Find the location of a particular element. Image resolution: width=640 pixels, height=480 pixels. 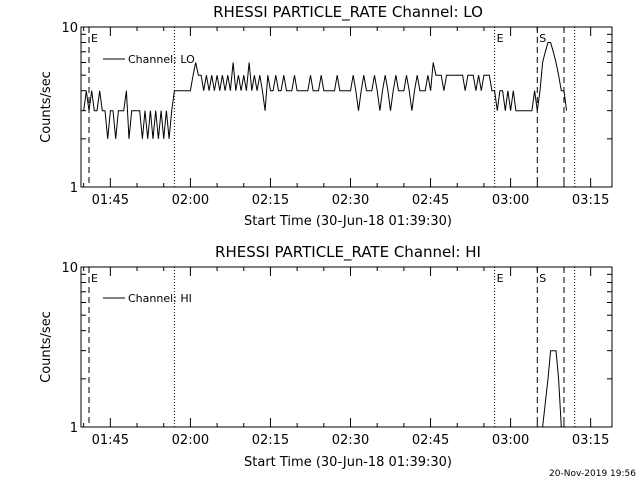

generation-timestamp: 20-Nov-2019 19:56 is located at coordinates (592, 474).